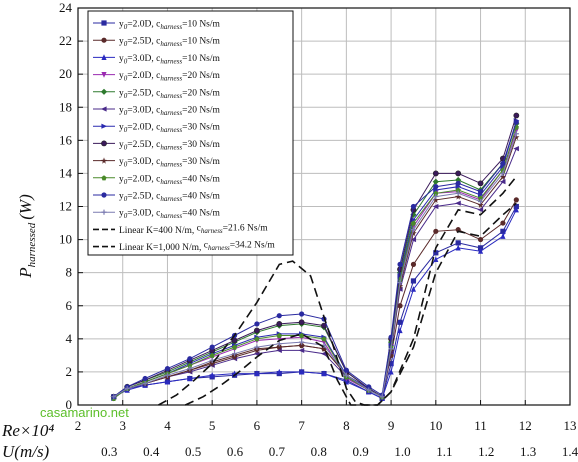 Image resolution: width=578 pixels, height=462 pixels. I want to click on legend-label: y0=2.5D, charness=10 Ns/m, so click(170, 43).